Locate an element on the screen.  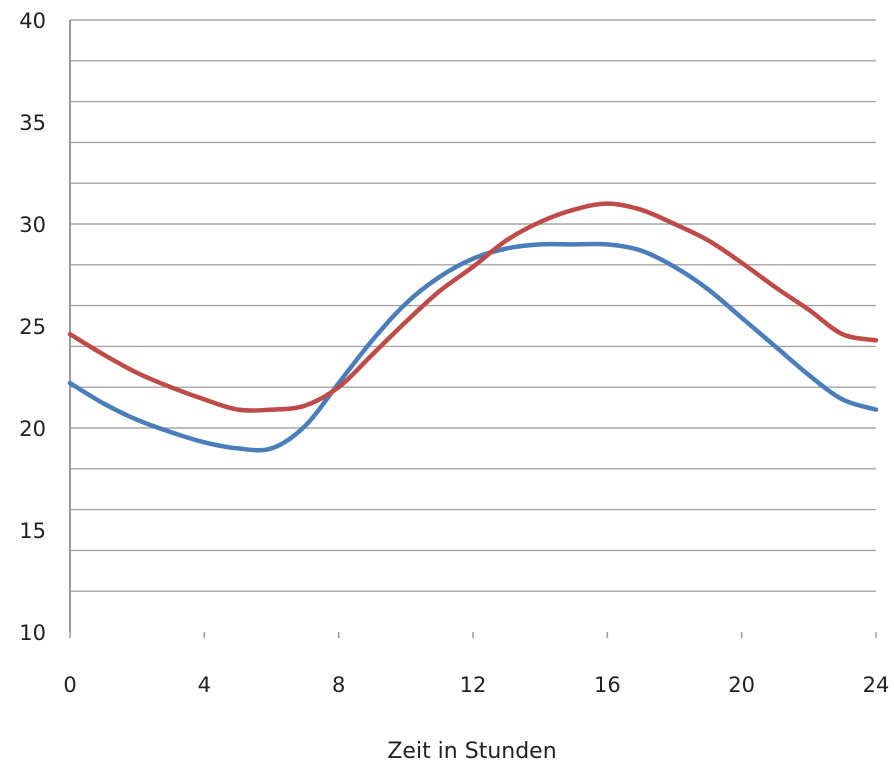
x-axis-title: Zeit in Stunden is located at coordinates (471, 751).